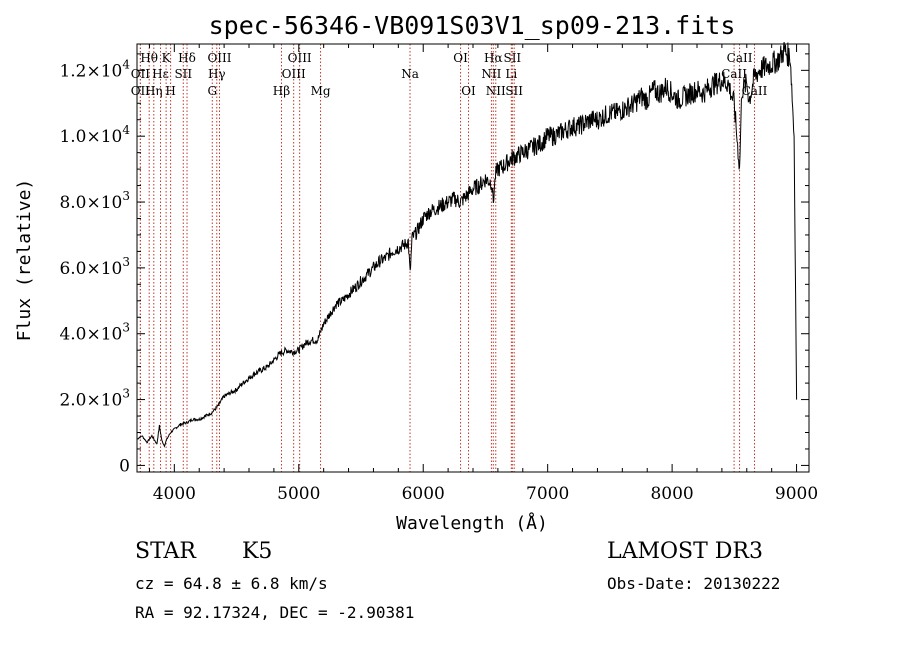 This screenshot has height=649, width=900. Describe the element at coordinates (796, 494) in the screenshot. I see `x-tick-label: 9000` at that location.